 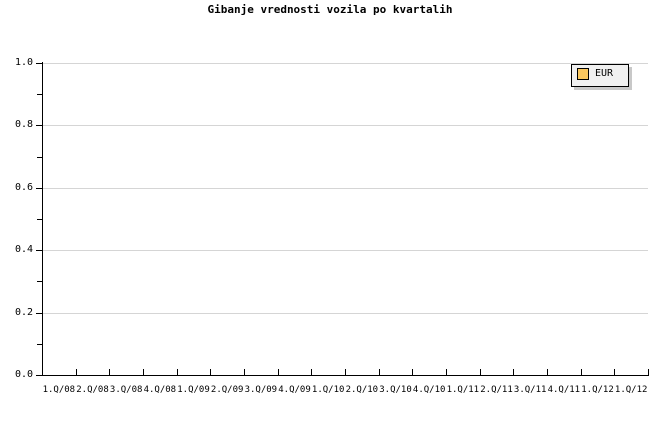 What do you see at coordinates (395, 390) in the screenshot?
I see `x-axis-label: 3.Q/10` at bounding box center [395, 390].